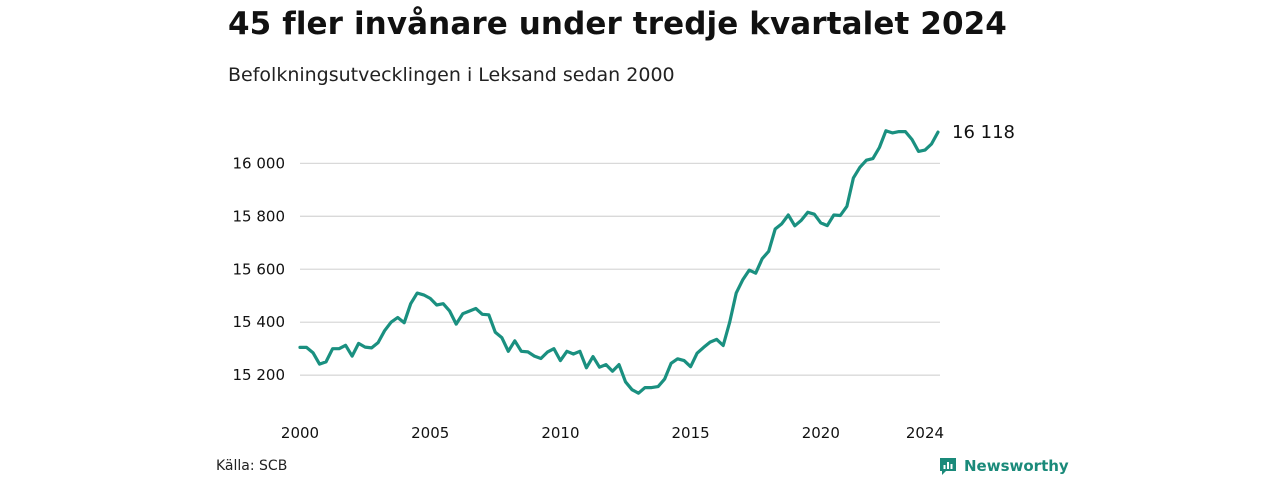 This screenshot has width=1280, height=480. I want to click on y-tick-label: 15 600, so click(259, 269).